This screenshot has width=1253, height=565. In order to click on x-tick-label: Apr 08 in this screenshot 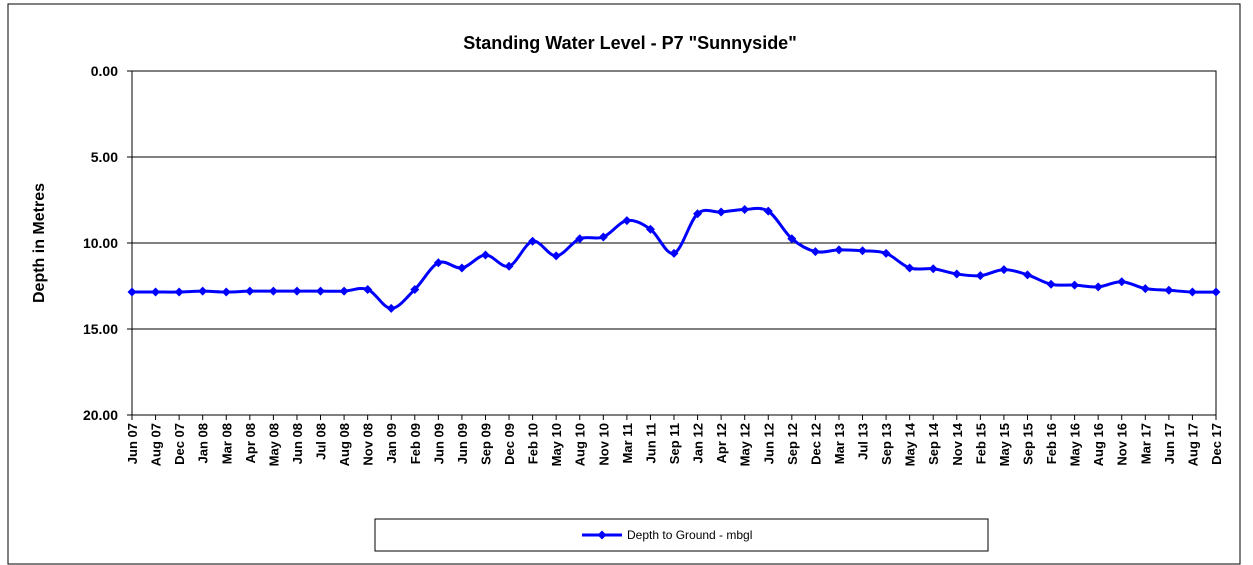, I will do `click(250, 443)`.